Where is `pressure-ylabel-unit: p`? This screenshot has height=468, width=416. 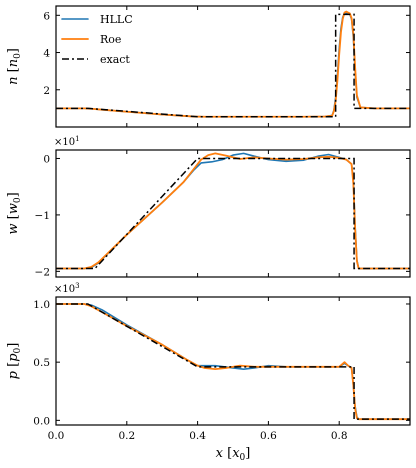
pressure-ylabel-unit: p is located at coordinates (13, 357).